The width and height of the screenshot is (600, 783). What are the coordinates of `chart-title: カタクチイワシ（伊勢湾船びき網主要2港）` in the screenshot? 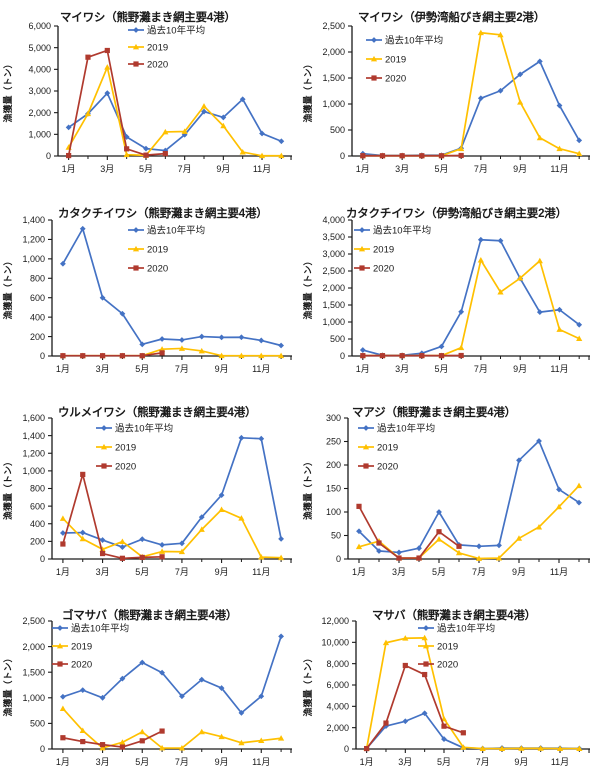 It's located at (456, 213).